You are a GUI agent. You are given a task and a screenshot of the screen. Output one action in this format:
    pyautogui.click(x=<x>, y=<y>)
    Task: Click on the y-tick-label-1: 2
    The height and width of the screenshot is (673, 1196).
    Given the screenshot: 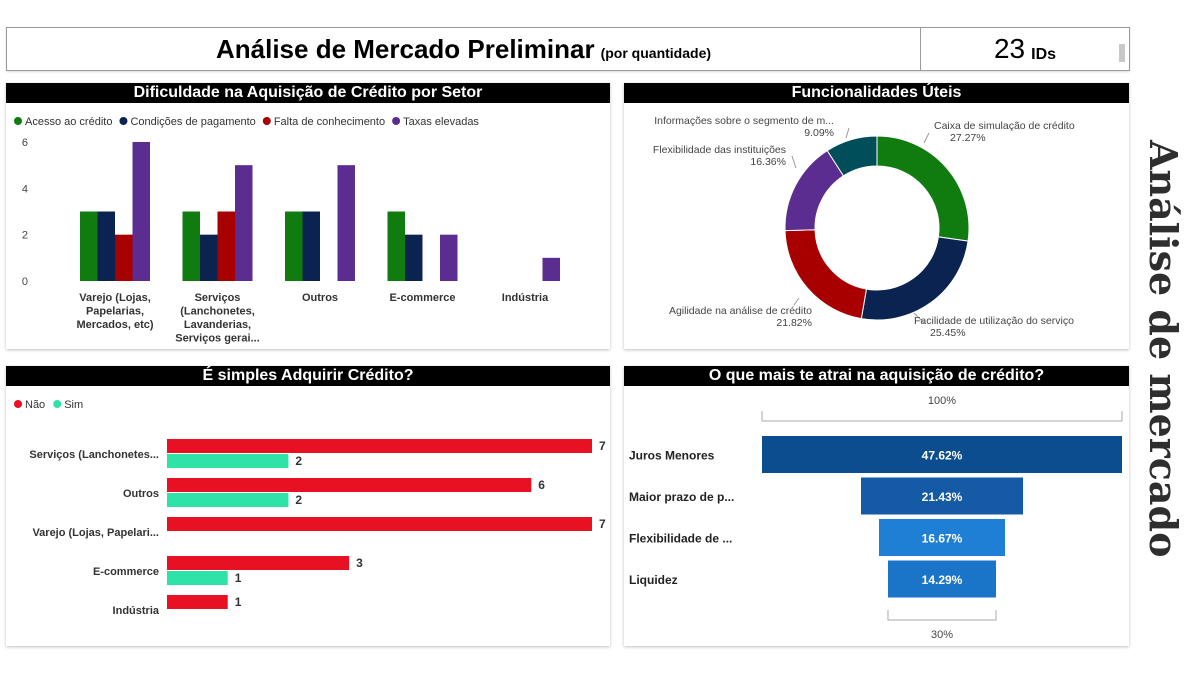 What is the action you would take?
    pyautogui.click(x=25, y=236)
    